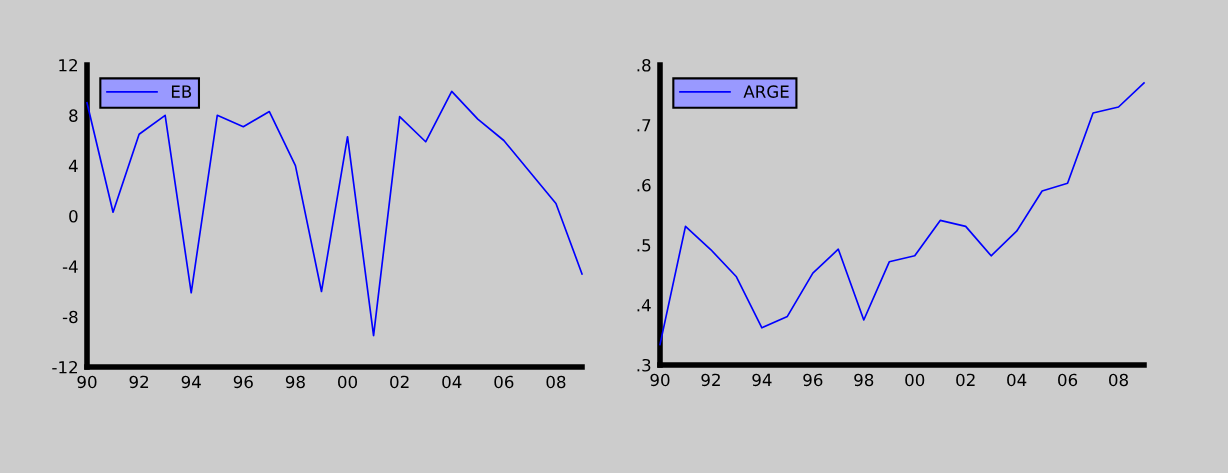 This screenshot has width=1228, height=473. Describe the element at coordinates (644, 305) in the screenshot. I see `y-tick-label: .4` at that location.